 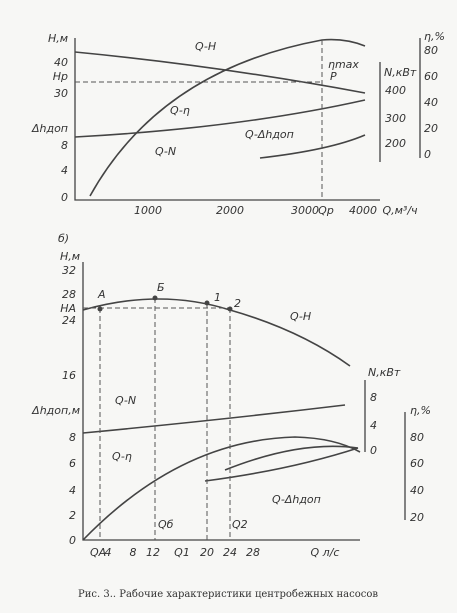 What do you see at coordinates (237, 303) in the screenshot?
I see `point-label: 2` at bounding box center [237, 303].